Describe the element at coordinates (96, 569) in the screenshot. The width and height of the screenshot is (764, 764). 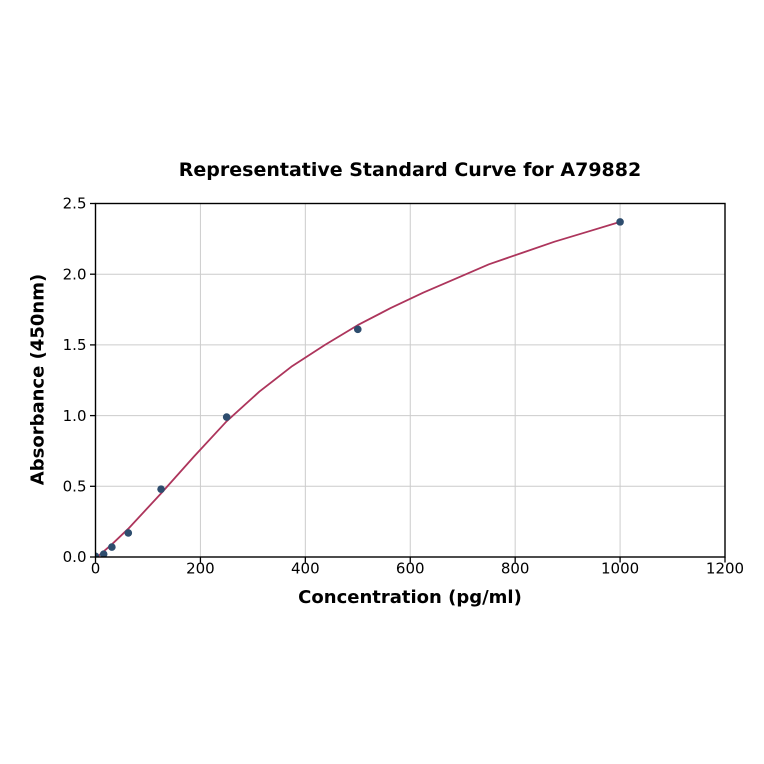
I see `x-tick-label: 0` at that location.